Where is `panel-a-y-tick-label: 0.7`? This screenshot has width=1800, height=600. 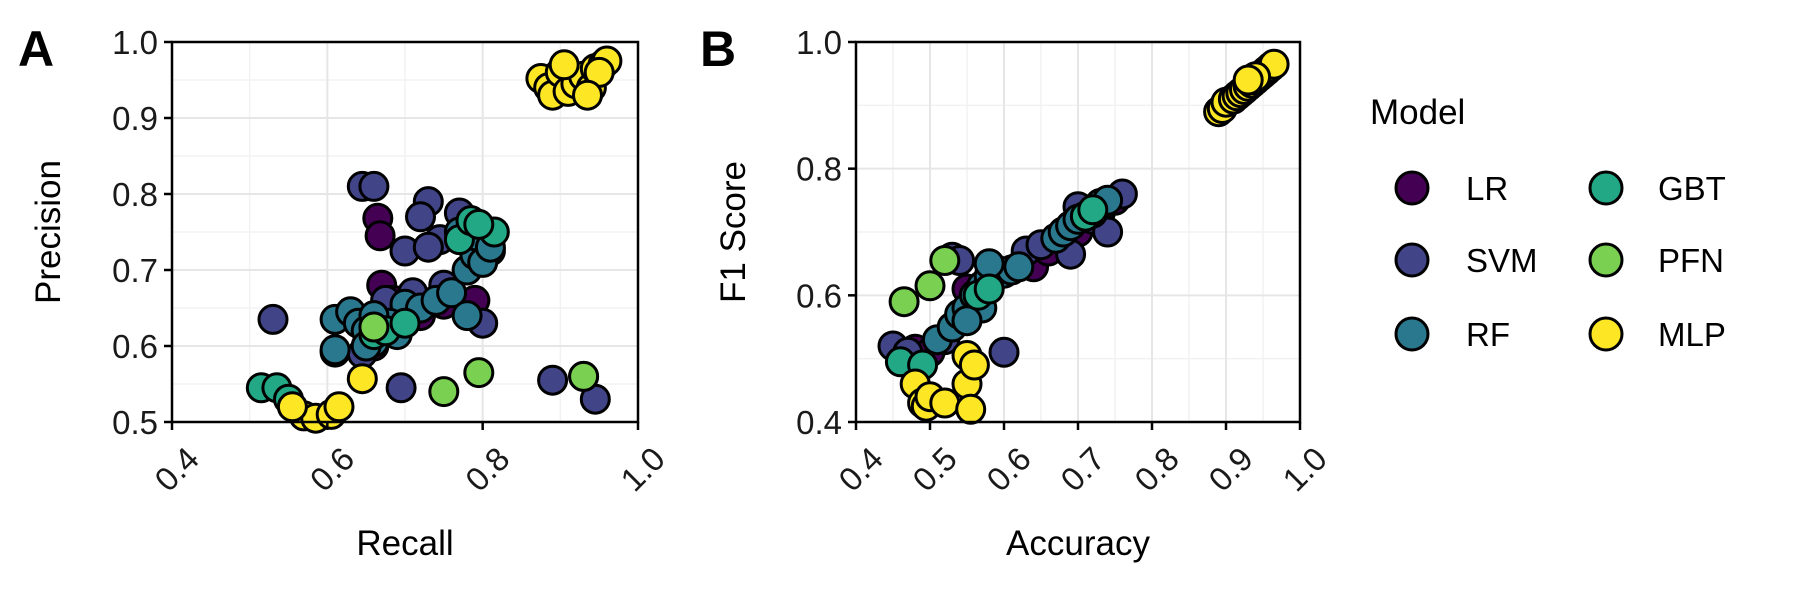 panel-a-y-tick-label: 0.7 is located at coordinates (135, 270).